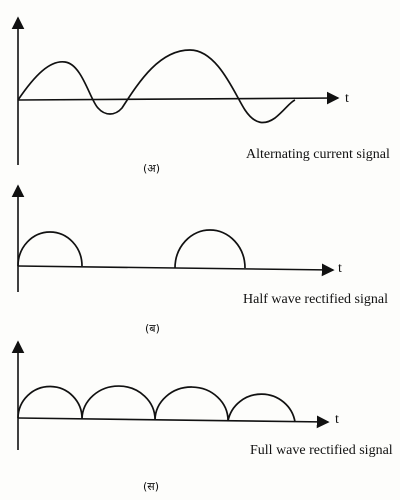 Image resolution: width=400 pixels, height=500 pixels. Describe the element at coordinates (152, 328) in the screenshot. I see `panel-tag: (ब)` at that location.